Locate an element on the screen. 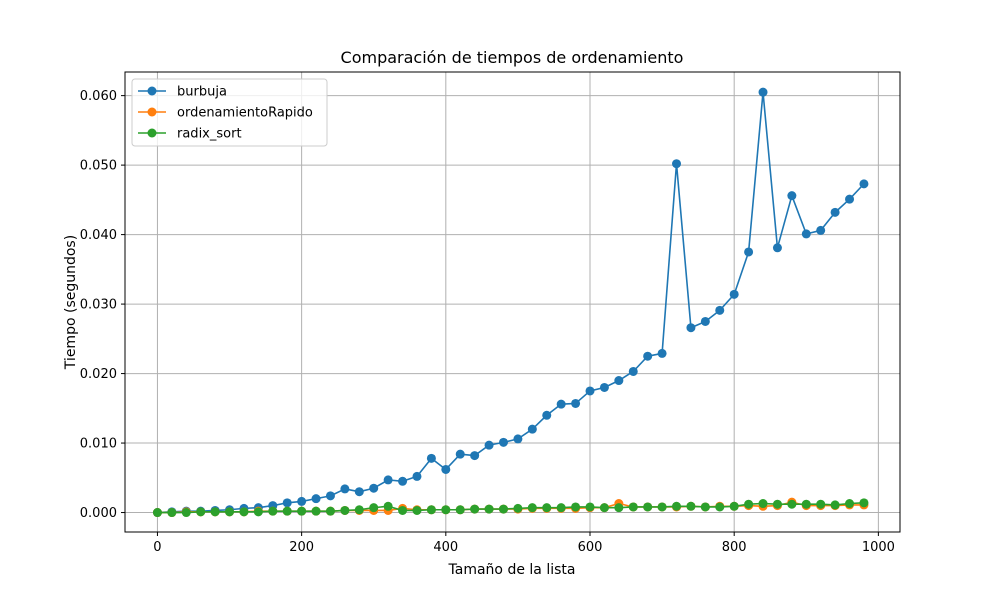 Image resolution: width=1000 pixels, height=600 pixels. y-tick-label: 0.010 is located at coordinates (98, 444).